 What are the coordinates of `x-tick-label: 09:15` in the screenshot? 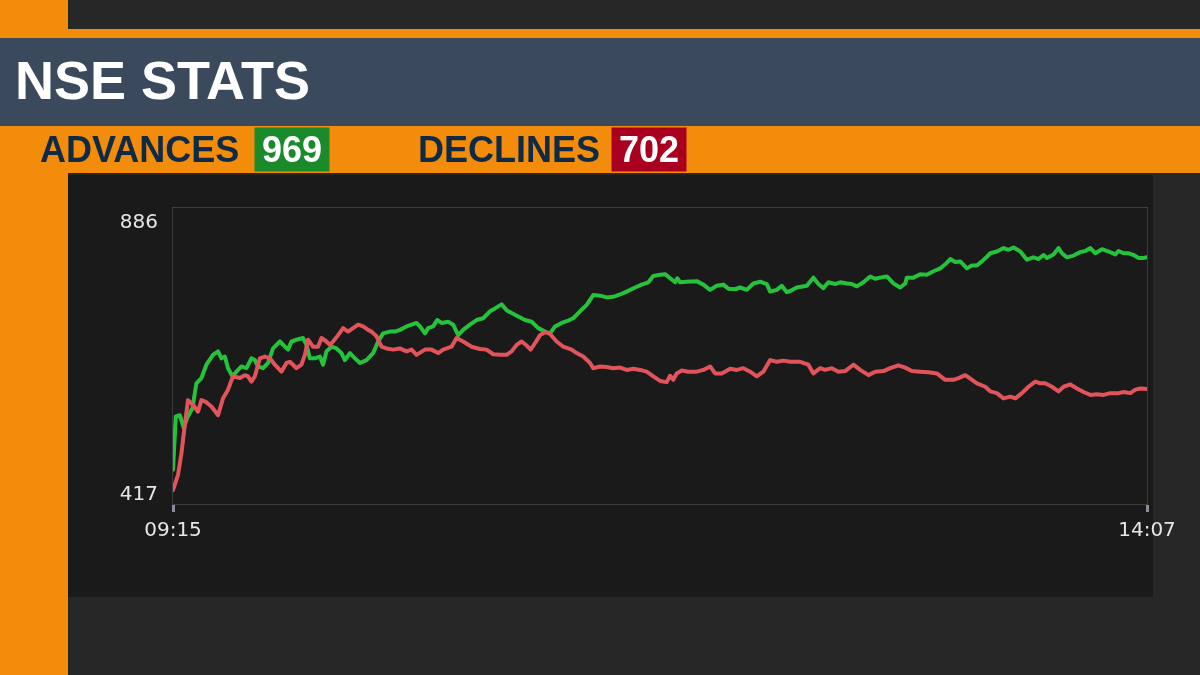 It's located at (173, 529).